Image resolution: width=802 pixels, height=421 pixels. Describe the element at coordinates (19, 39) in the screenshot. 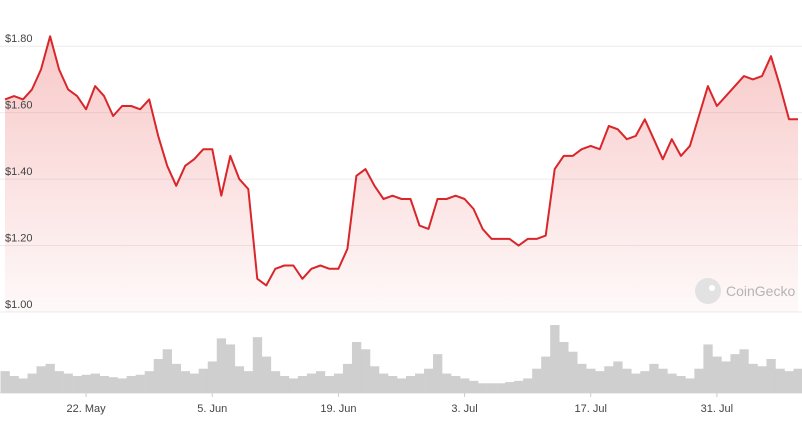

I see `y-tick-label: $1.80` at that location.